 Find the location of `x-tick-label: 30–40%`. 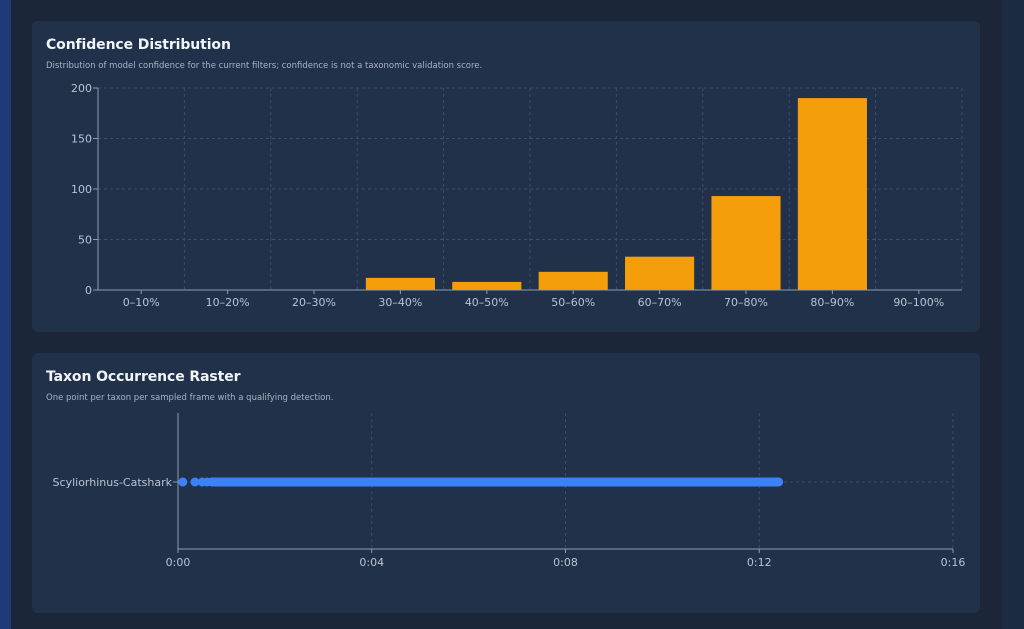

x-tick-label: 30–40% is located at coordinates (400, 302).